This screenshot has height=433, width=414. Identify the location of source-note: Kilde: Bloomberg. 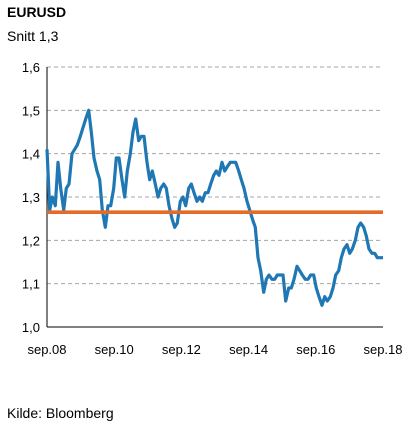
(60, 413).